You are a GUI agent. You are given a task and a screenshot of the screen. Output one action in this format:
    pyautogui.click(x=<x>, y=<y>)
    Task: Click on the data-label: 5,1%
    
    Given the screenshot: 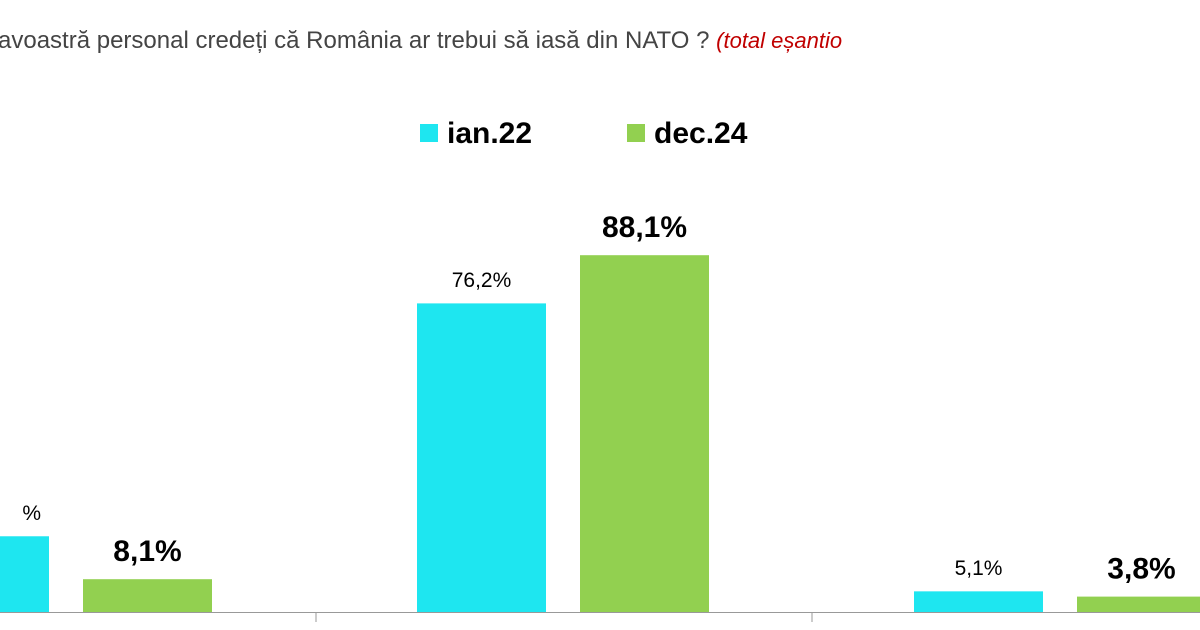 What is the action you would take?
    pyautogui.click(x=979, y=568)
    